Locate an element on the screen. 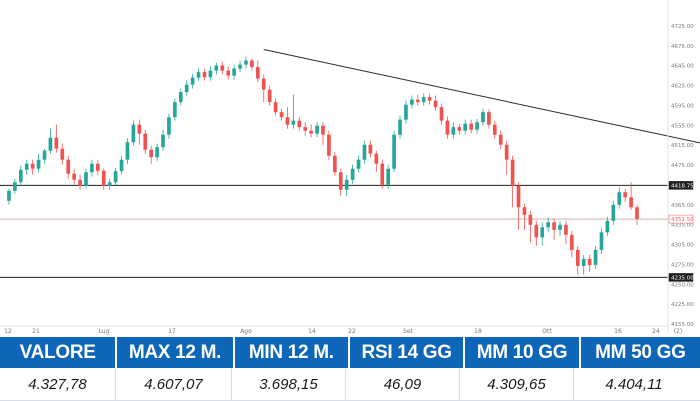 The height and width of the screenshot is (401, 700). value-rsi-14gg: 46,09 is located at coordinates (403, 384).